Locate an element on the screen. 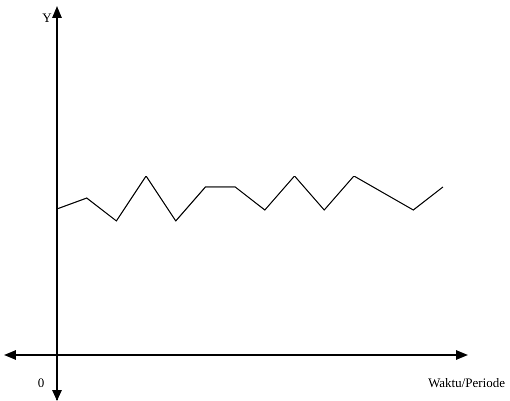 This screenshot has height=401, width=510. text: 0 is located at coordinates (41, 382).